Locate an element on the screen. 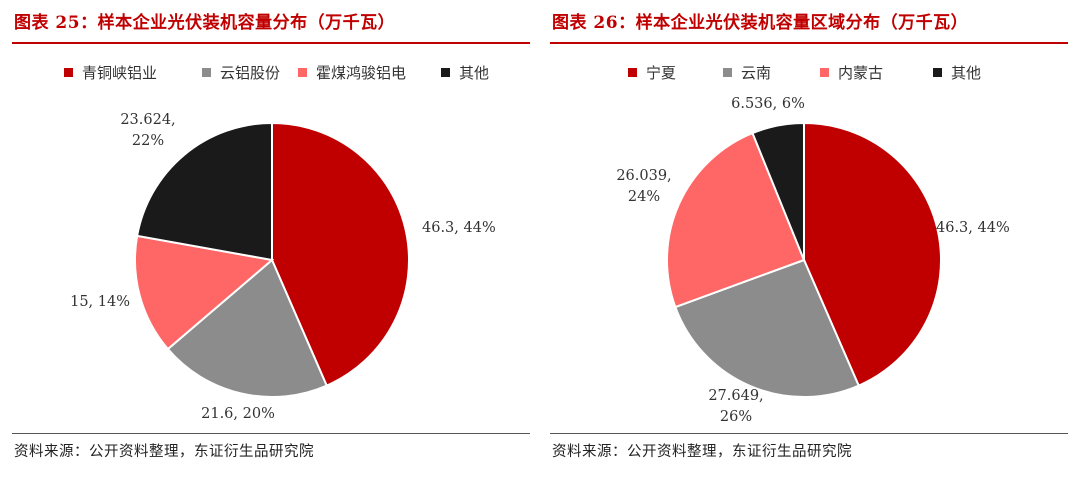 The height and width of the screenshot is (480, 1080). legend-label: 霍煤鸿骏铝电 is located at coordinates (361, 73).